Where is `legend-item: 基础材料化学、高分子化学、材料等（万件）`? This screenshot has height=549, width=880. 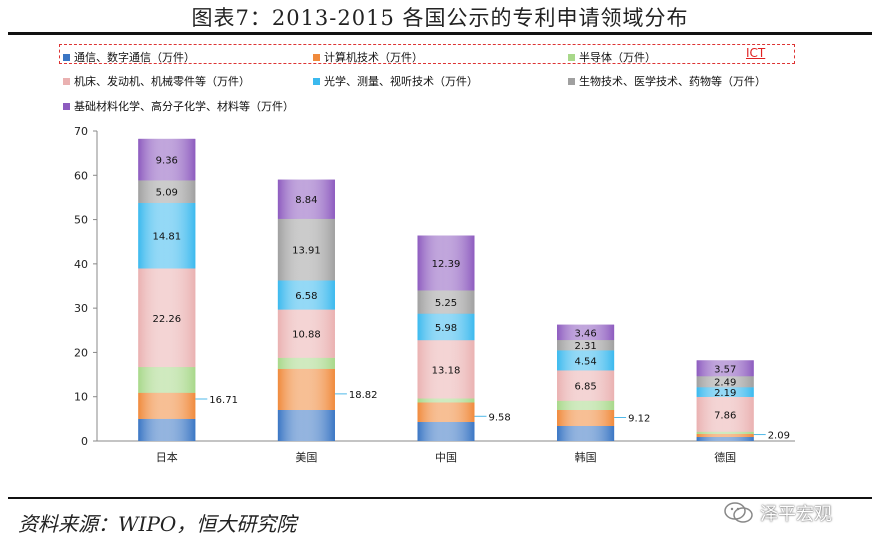
legend-item: 基础材料化学、高分子化学、材料等（万件） is located at coordinates (178, 106).